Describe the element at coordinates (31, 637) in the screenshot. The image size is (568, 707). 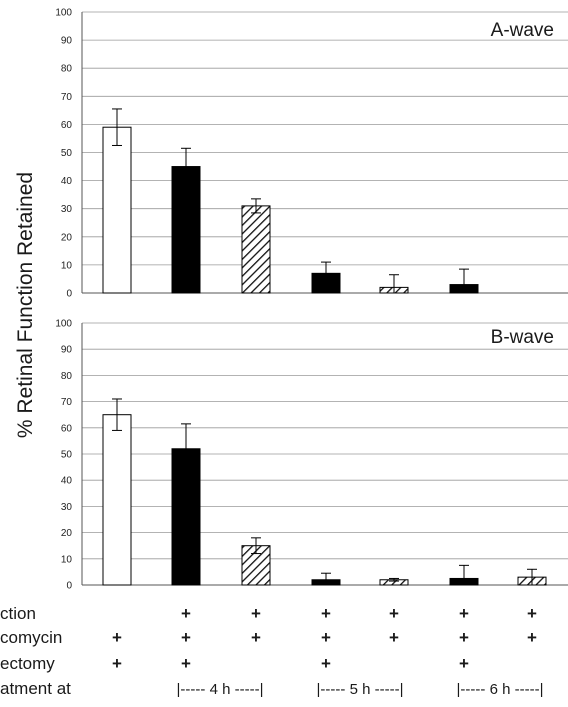
I see `row-label-vancomycin: comycin` at that location.